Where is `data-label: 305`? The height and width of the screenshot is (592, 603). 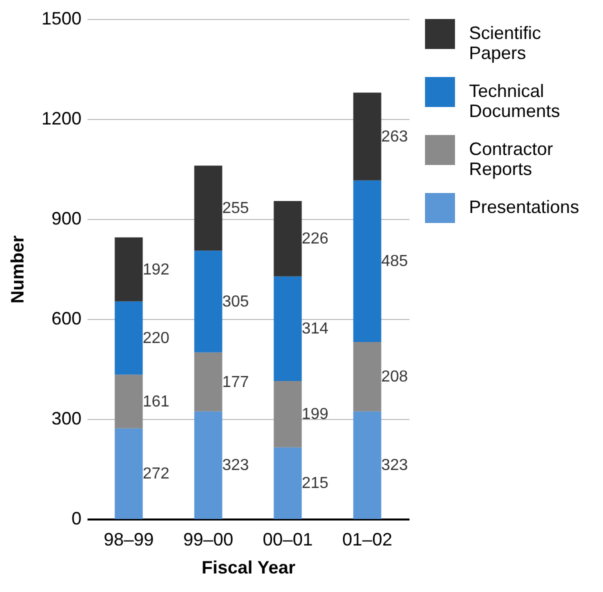 data-label: 305 is located at coordinates (236, 302).